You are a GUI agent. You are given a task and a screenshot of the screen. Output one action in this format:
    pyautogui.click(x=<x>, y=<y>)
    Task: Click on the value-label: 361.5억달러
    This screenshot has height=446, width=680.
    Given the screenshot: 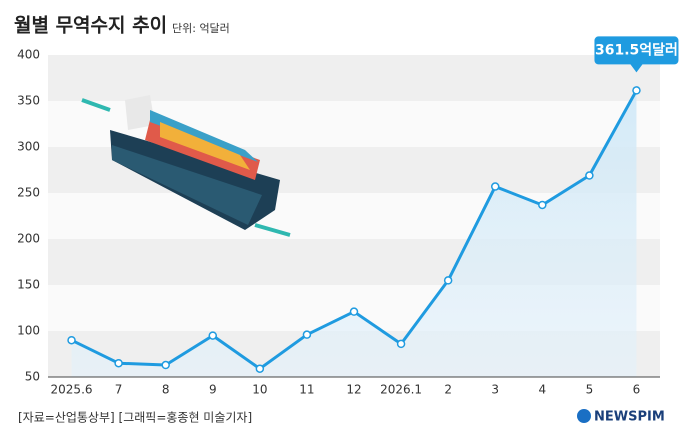 What is the action you would take?
    pyautogui.click(x=636, y=50)
    